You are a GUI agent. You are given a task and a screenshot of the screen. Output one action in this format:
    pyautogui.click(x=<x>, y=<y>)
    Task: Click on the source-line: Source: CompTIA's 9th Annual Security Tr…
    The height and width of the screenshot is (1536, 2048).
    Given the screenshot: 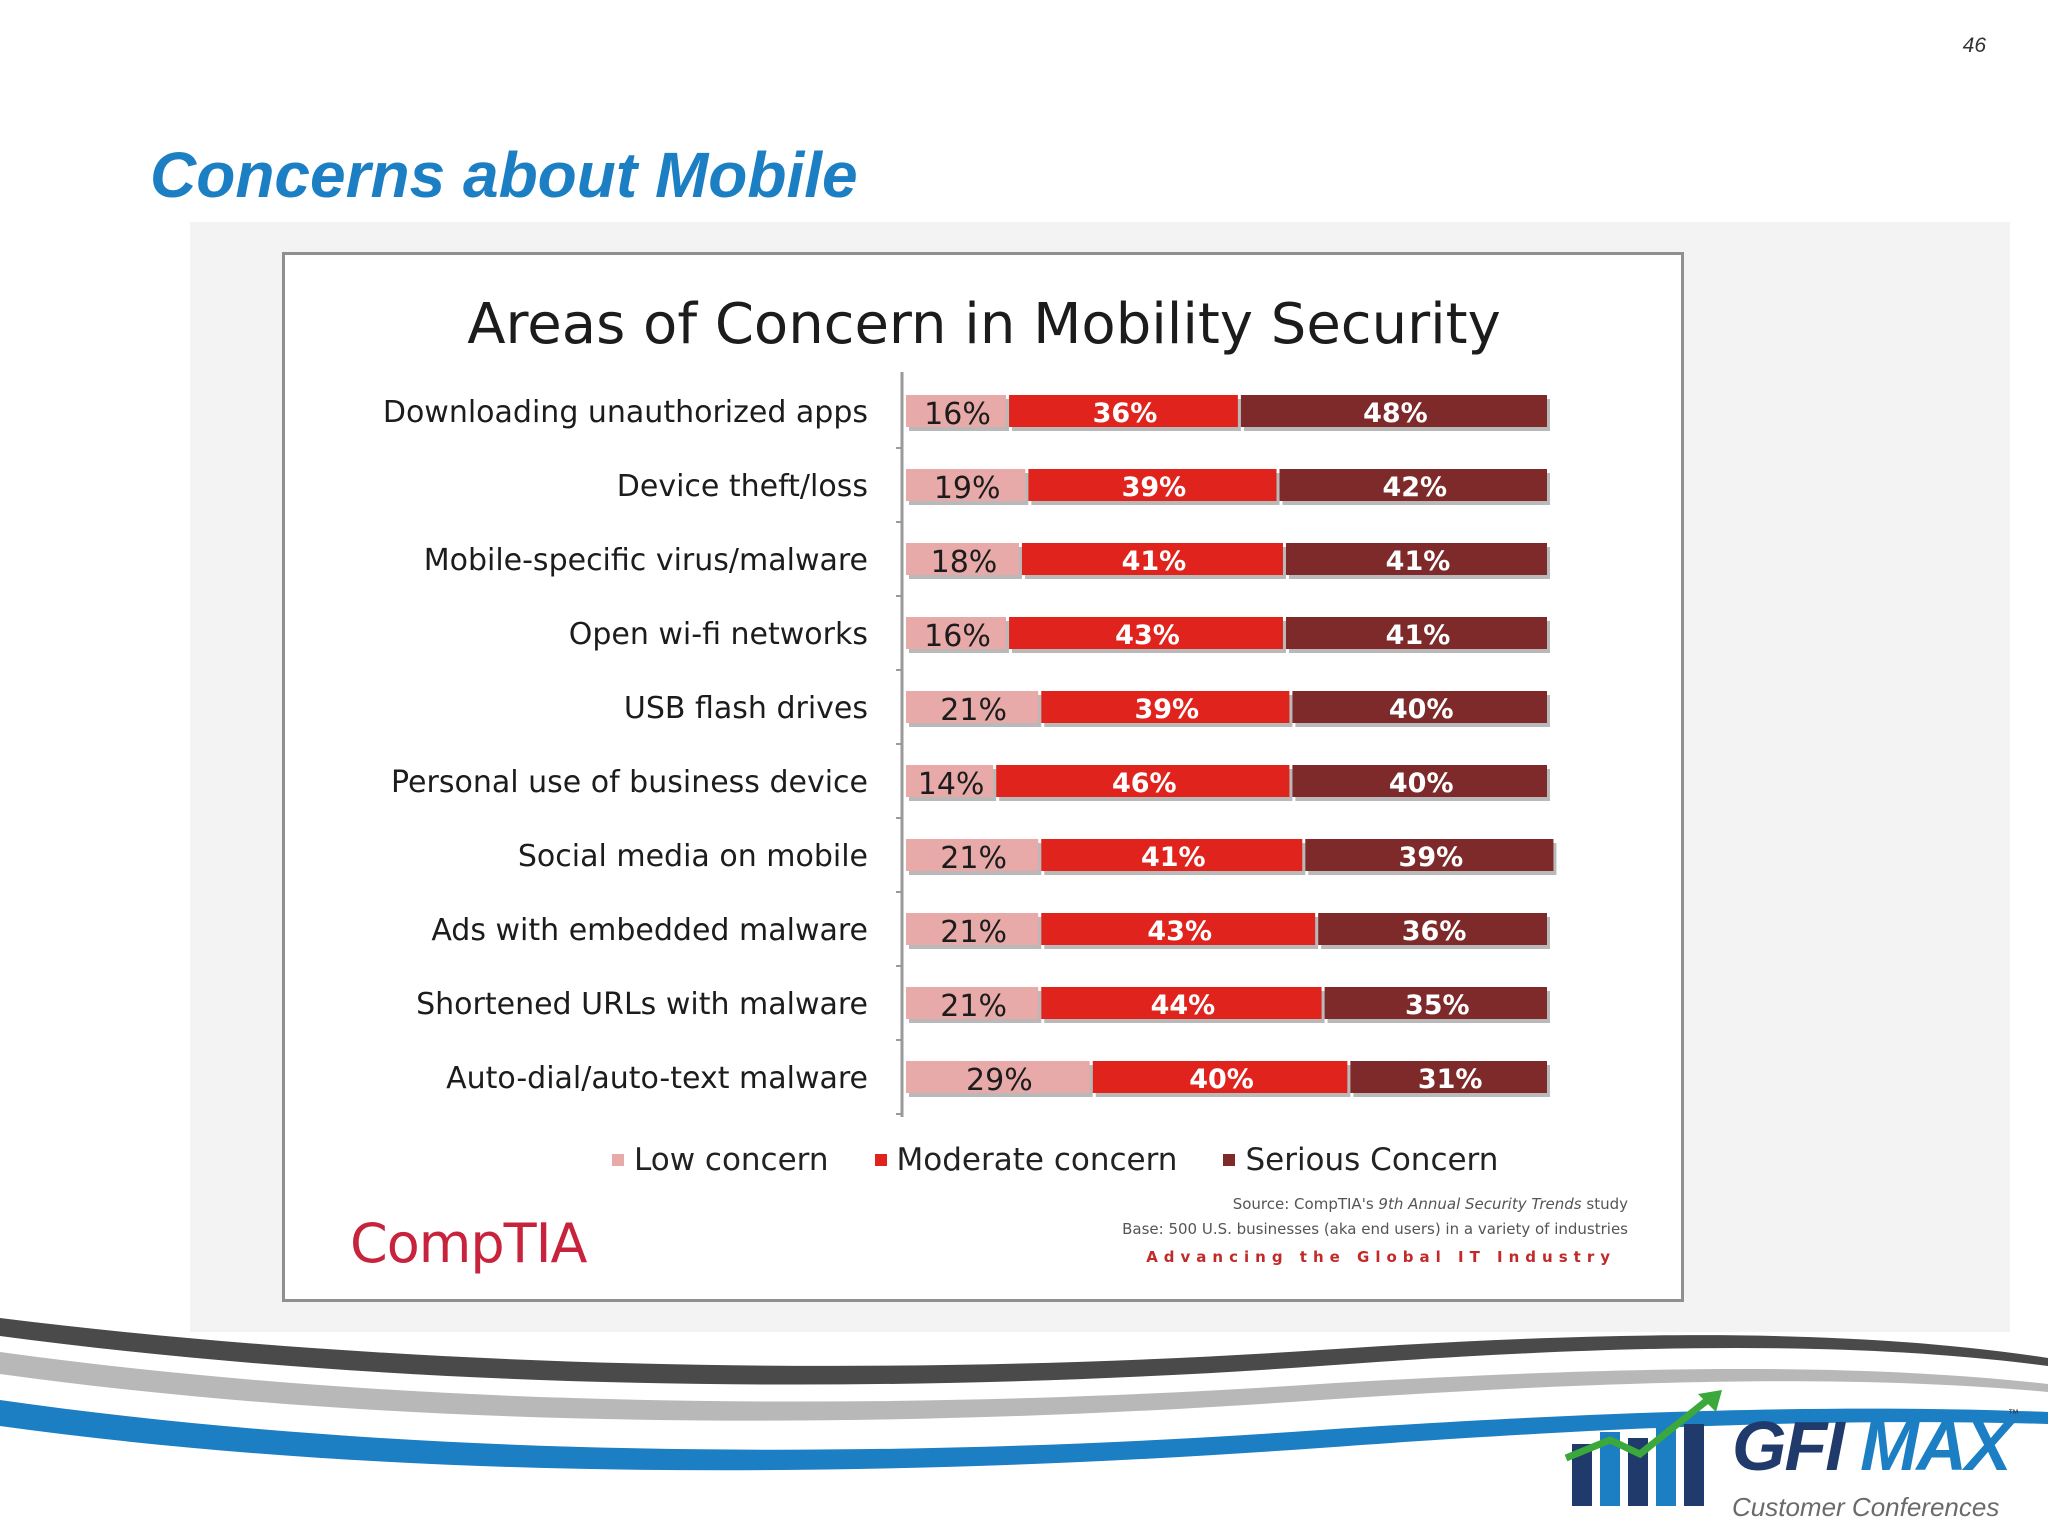 What is the action you would take?
    pyautogui.click(x=1375, y=1204)
    